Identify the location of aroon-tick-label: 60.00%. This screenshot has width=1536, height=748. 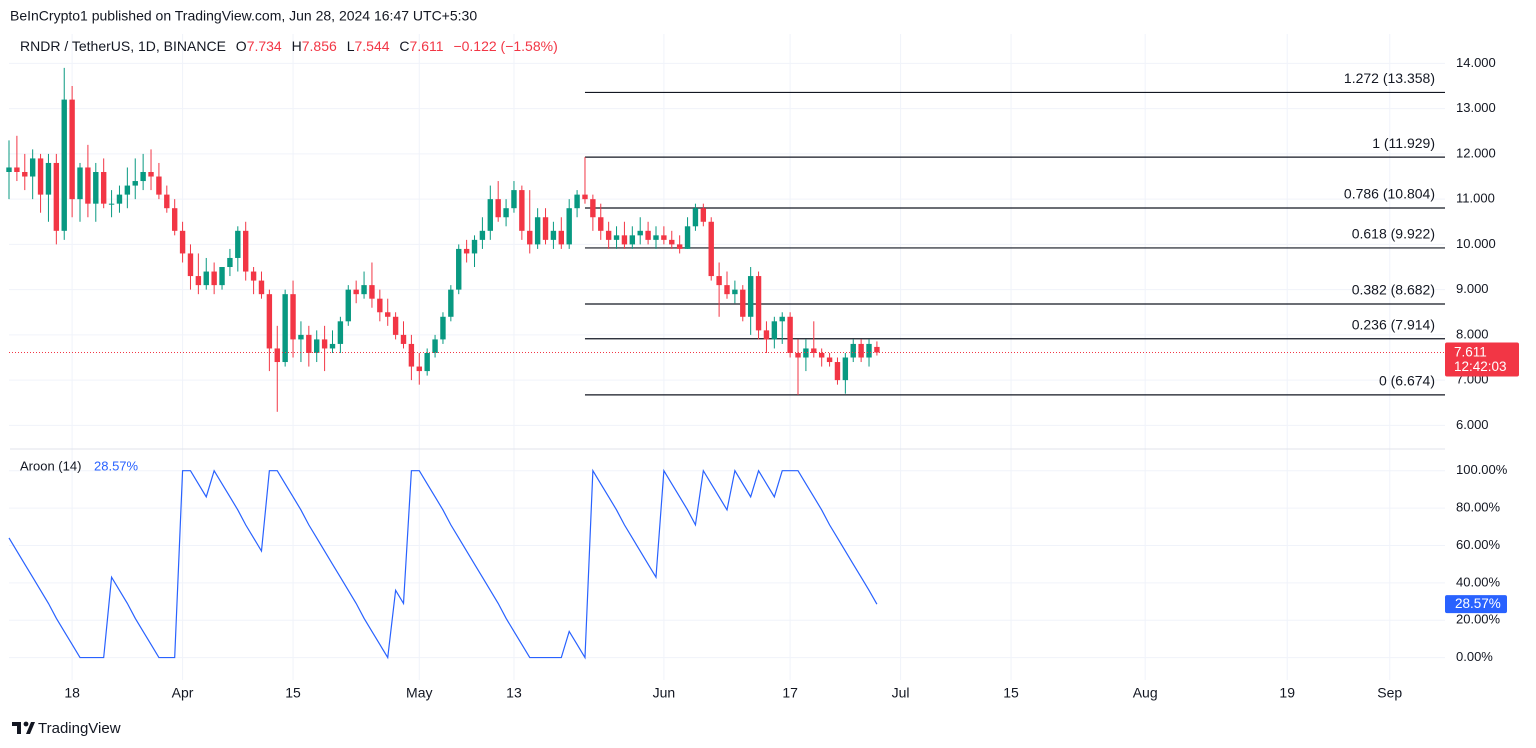
(1478, 544).